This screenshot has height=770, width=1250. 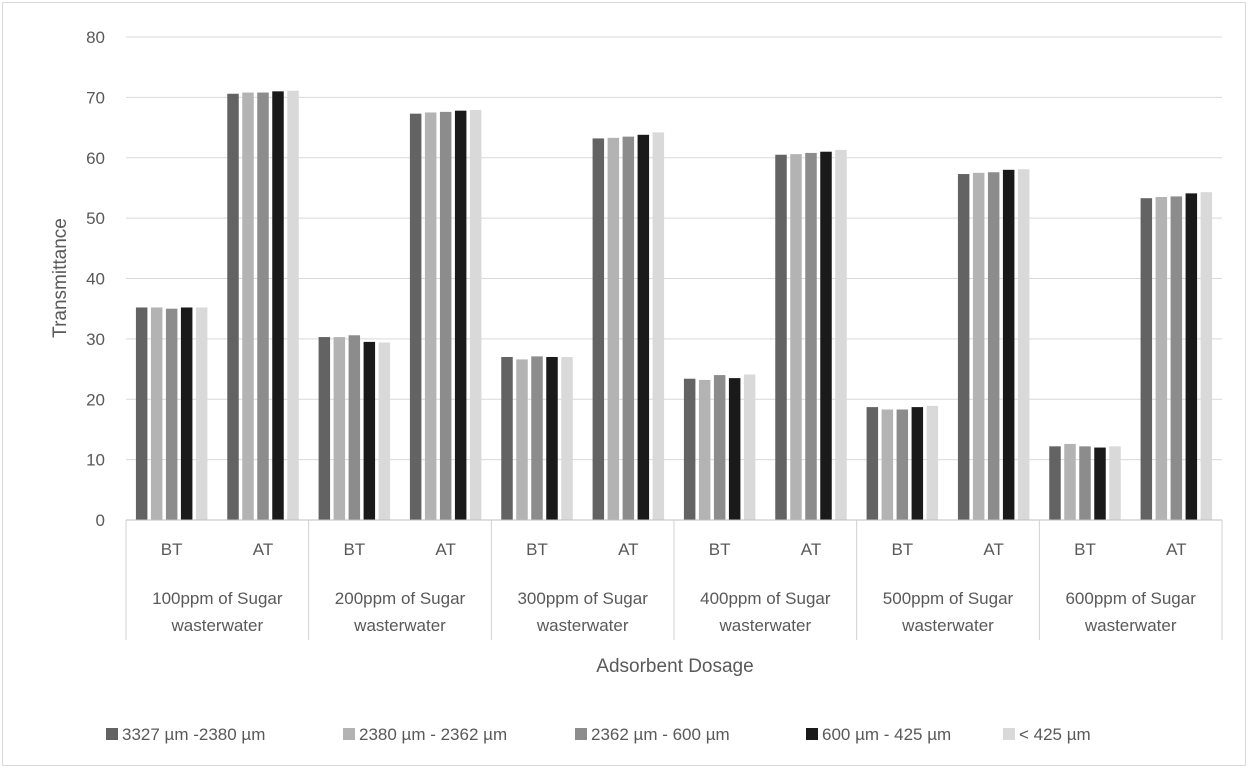 What do you see at coordinates (765, 598) in the screenshot?
I see `group-label: 400ppm of Sugar` at bounding box center [765, 598].